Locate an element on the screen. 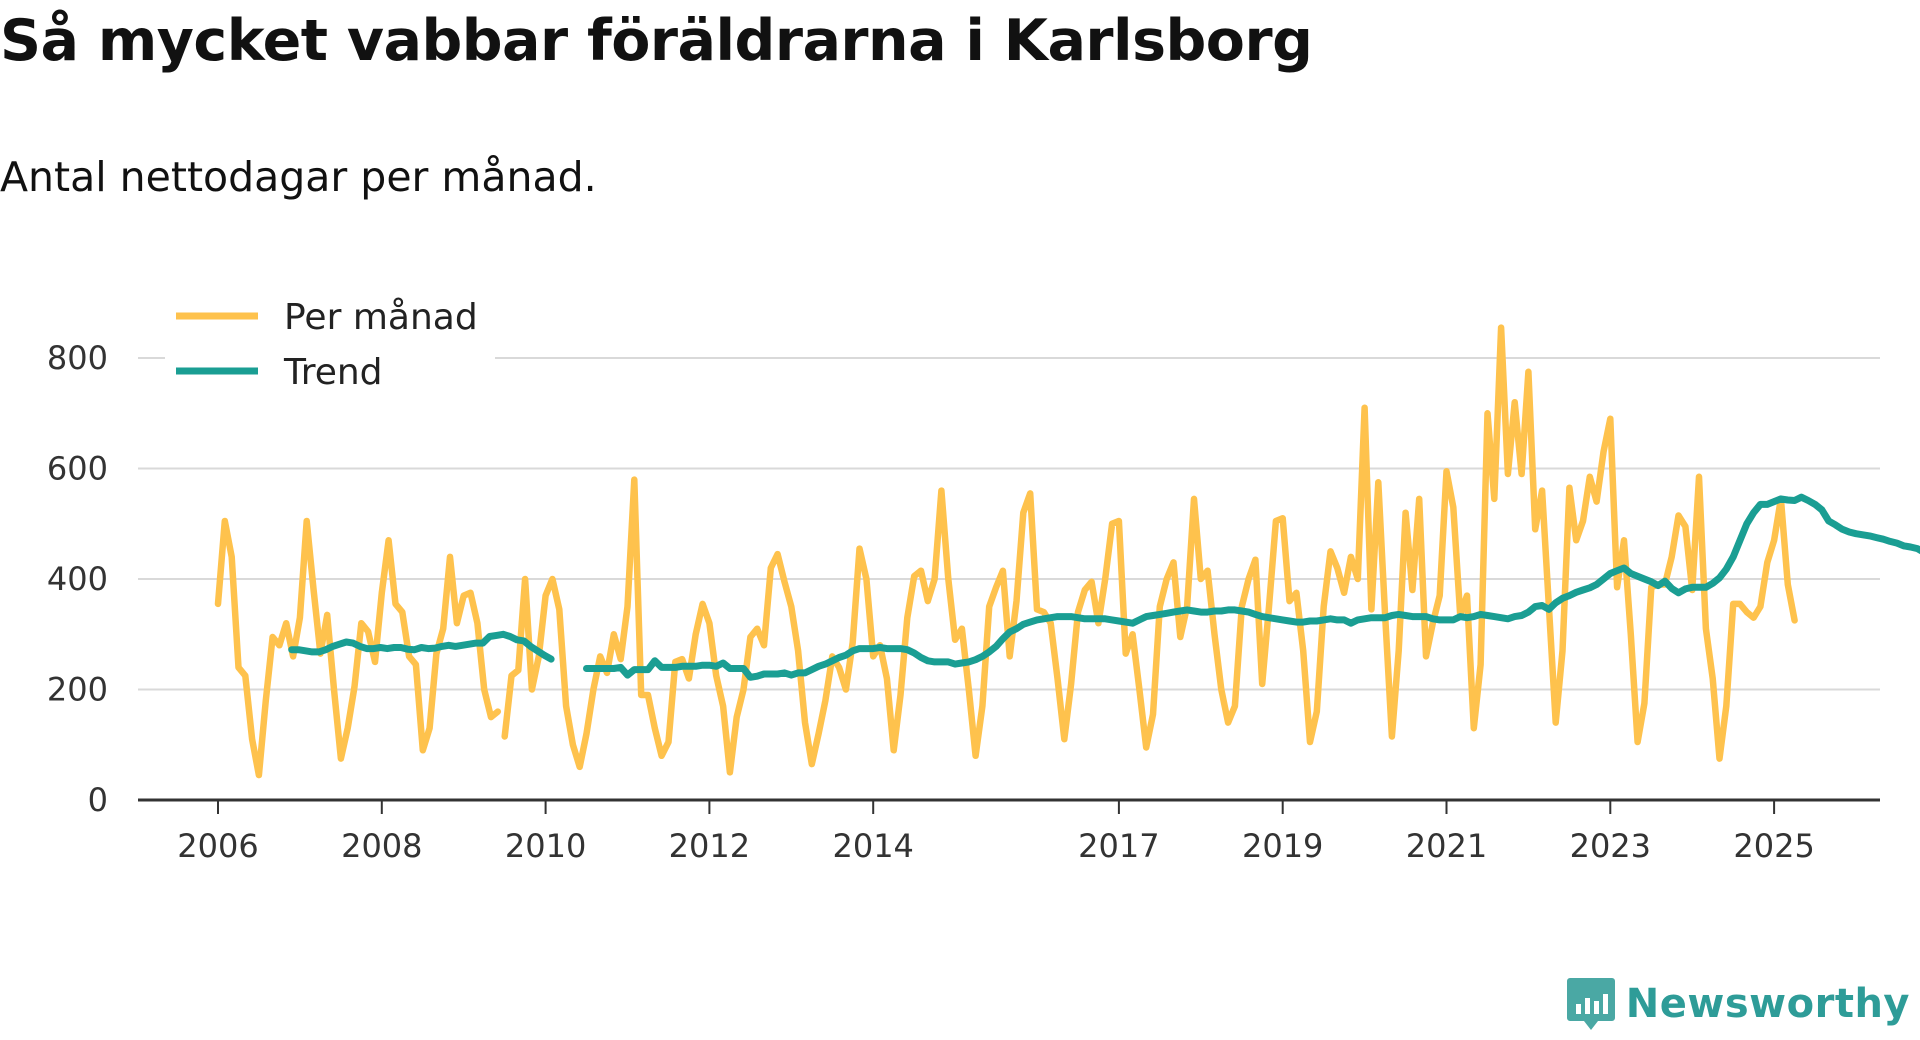 The width and height of the screenshot is (1920, 1040). legend-label-per-manad: Per månad is located at coordinates (381, 317).